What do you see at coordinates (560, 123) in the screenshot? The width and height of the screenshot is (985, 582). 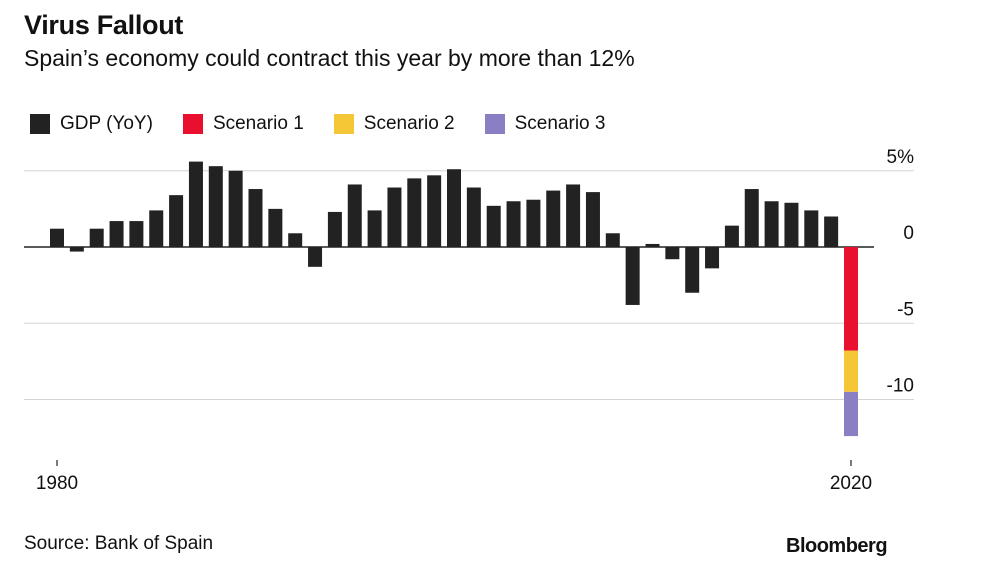 I see `legend-label-scenario-3: Scenario 3` at bounding box center [560, 123].